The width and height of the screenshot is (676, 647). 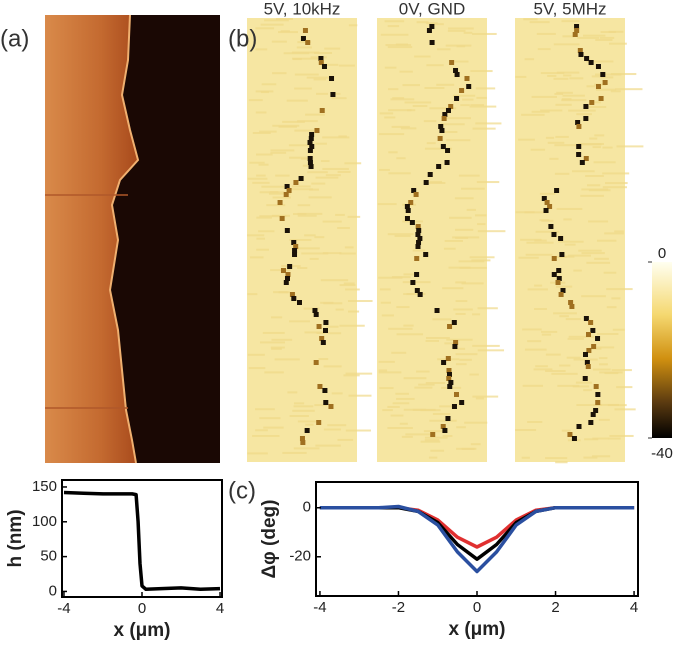 I want to click on image-title: 5V, 10kHz, so click(x=302, y=9).